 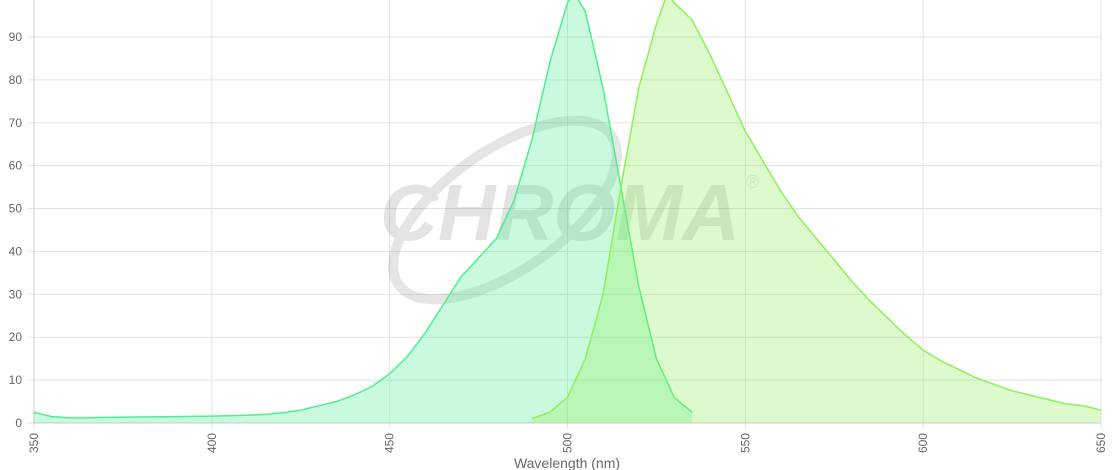 What do you see at coordinates (1101, 443) in the screenshot?
I see `x-tick-label: 650` at bounding box center [1101, 443].